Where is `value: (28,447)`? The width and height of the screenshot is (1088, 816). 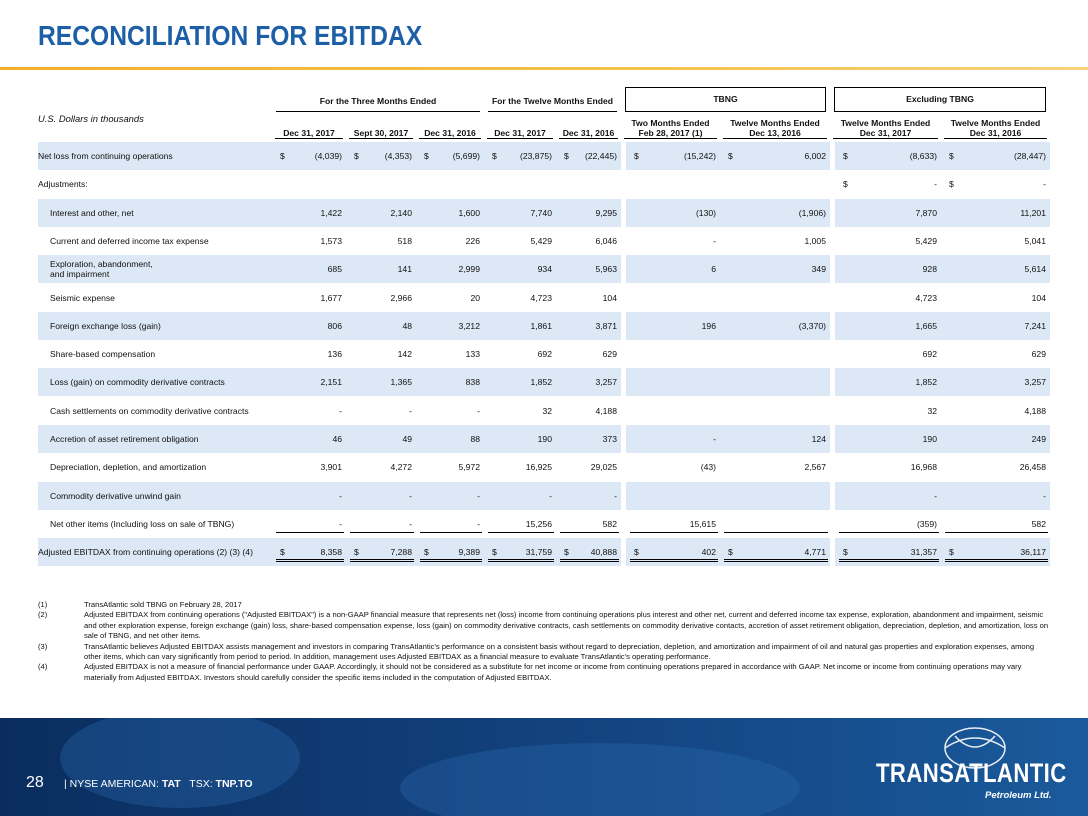 value: (28,447) is located at coordinates (1029, 156).